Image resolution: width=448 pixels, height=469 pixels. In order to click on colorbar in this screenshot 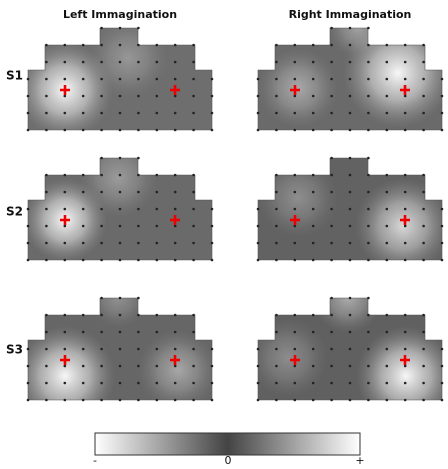, I will do `click(227, 444)`.